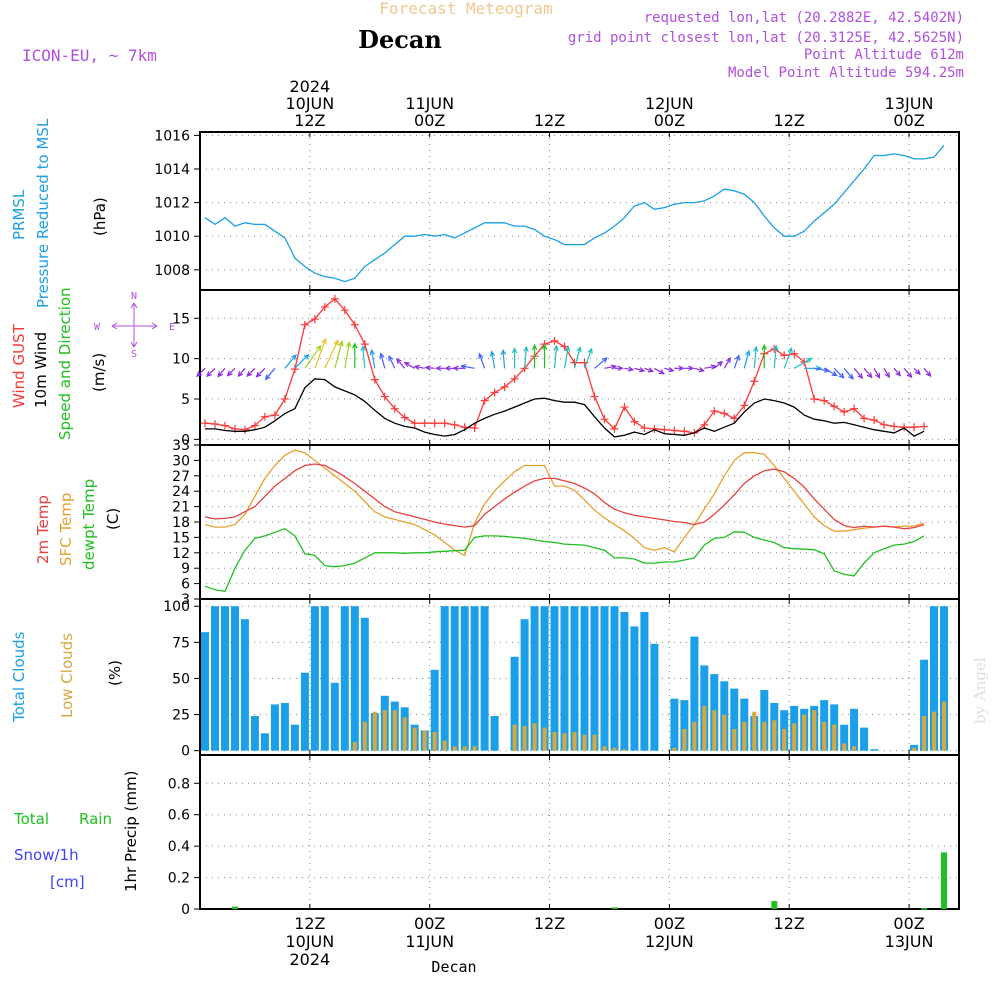  Describe the element at coordinates (499, 677) in the screenshot. I see `cloud-labels: Total Clouds Low Clouds (%) by Angel` at that location.